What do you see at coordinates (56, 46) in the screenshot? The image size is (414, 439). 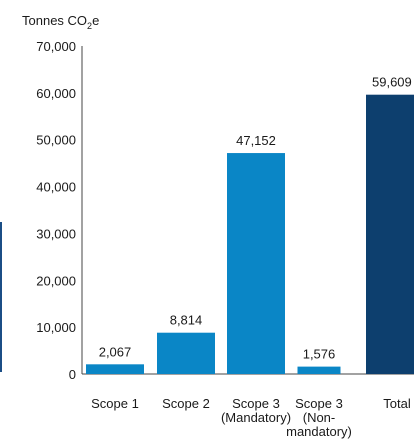 I see `y-tick-label: 70,000` at bounding box center [56, 46].